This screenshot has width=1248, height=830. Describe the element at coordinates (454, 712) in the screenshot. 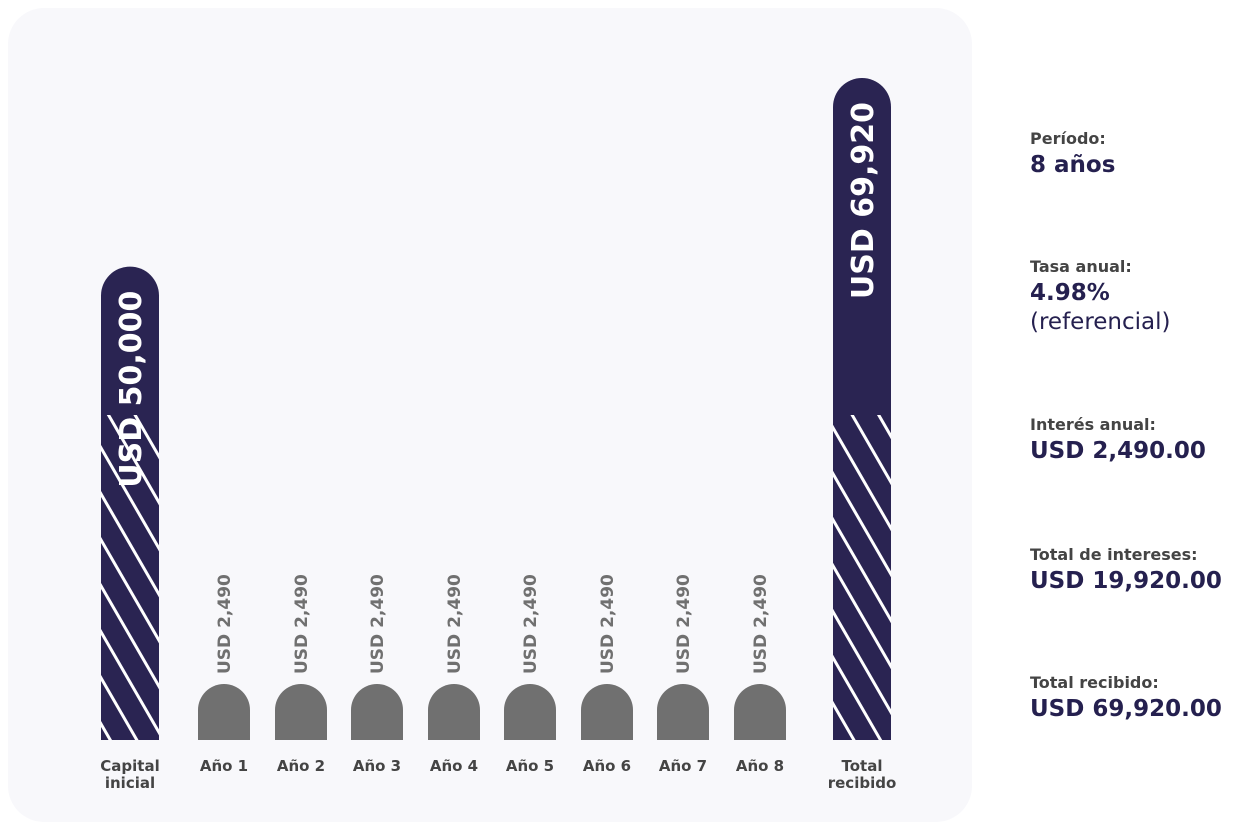

I see `bar-año-4` at that location.